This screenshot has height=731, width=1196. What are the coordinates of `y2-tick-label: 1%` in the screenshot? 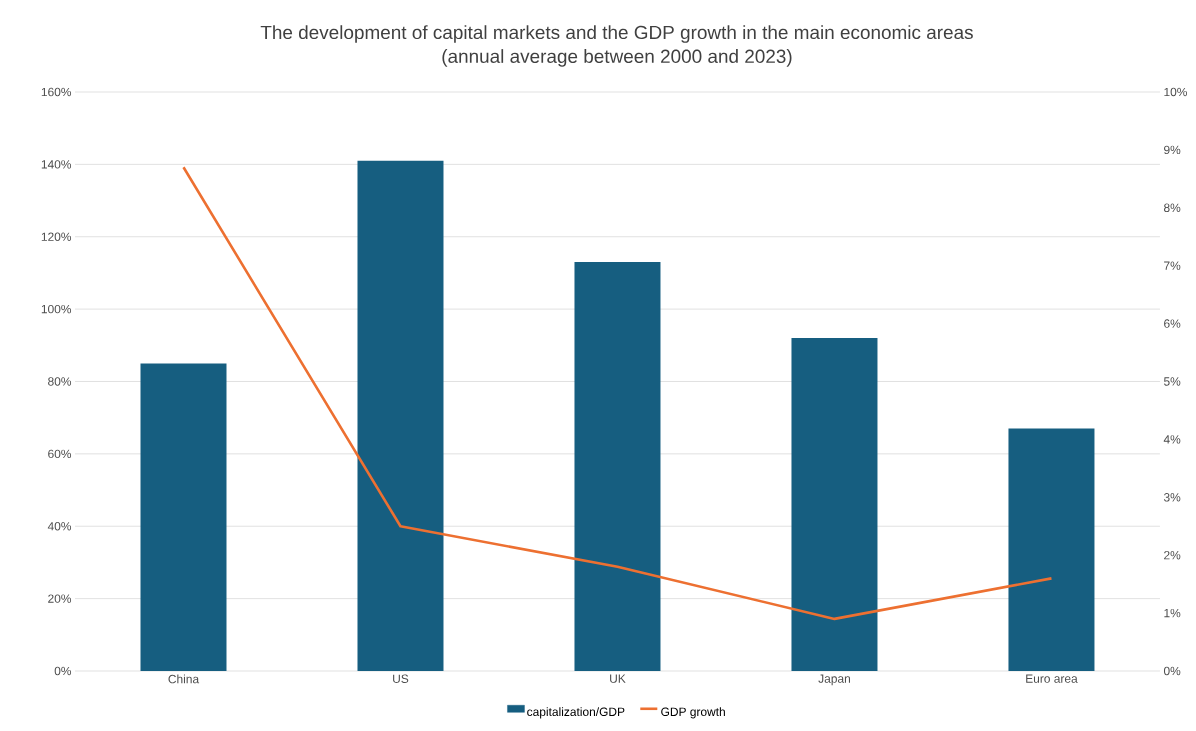 It's located at (1172, 613).